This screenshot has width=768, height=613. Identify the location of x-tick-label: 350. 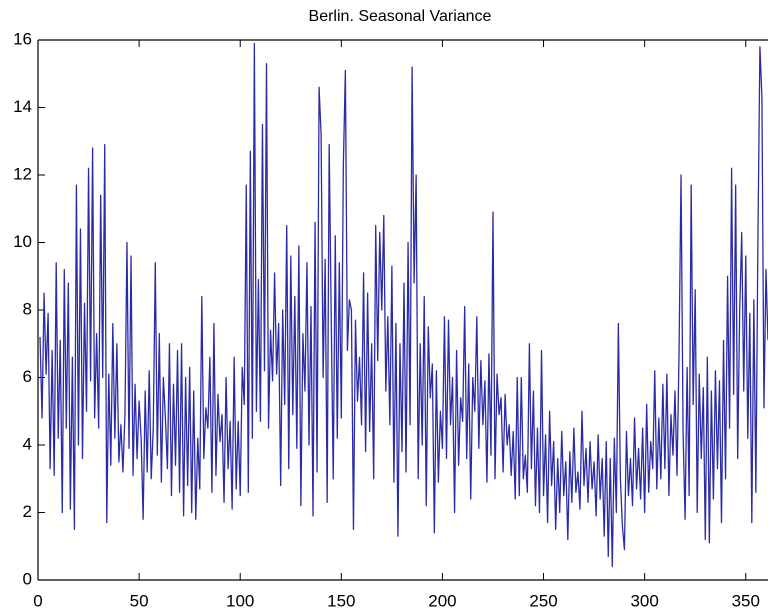
(746, 600).